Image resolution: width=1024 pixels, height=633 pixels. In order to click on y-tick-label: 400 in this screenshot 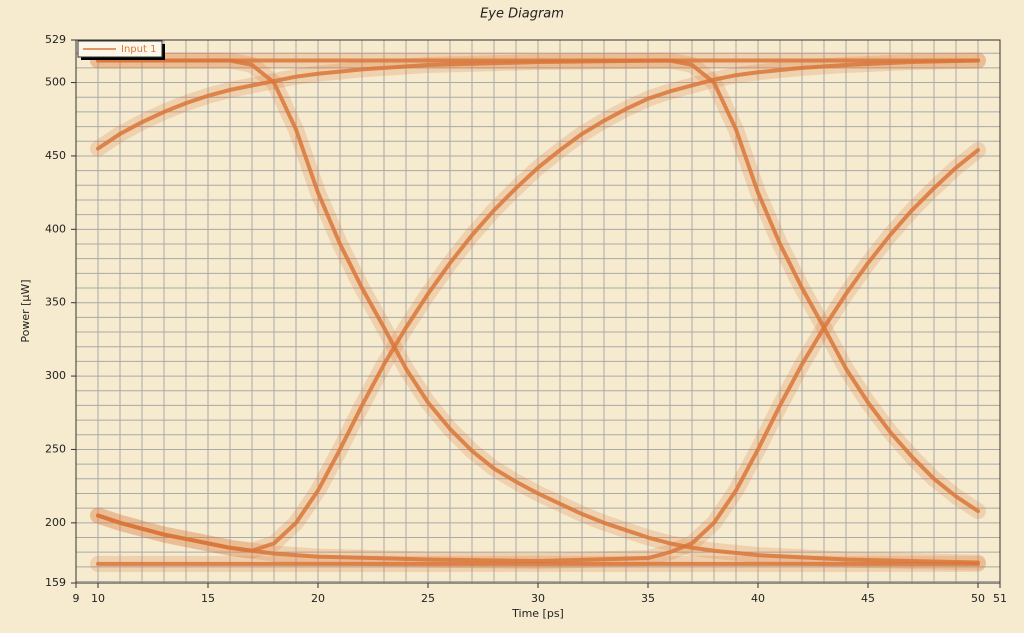, I will do `click(55, 228)`.